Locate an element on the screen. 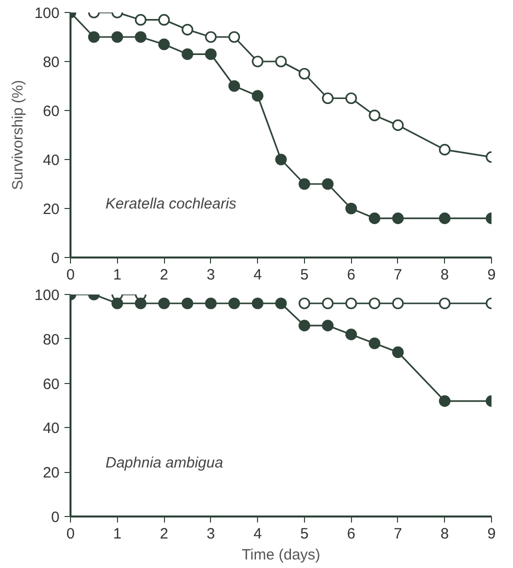  annotation: Keratella cochlearis is located at coordinates (171, 204).